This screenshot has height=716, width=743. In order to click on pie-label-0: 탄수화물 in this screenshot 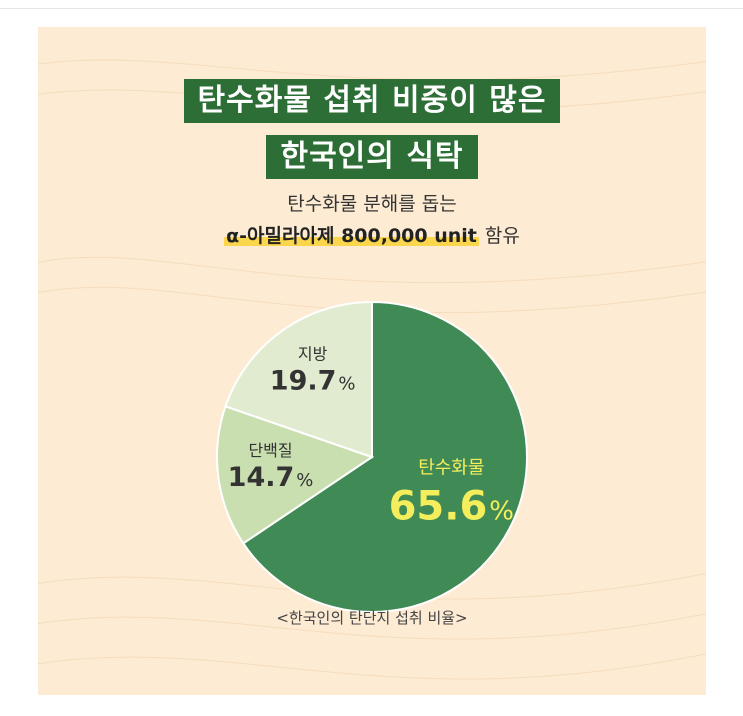, I will do `click(451, 467)`.